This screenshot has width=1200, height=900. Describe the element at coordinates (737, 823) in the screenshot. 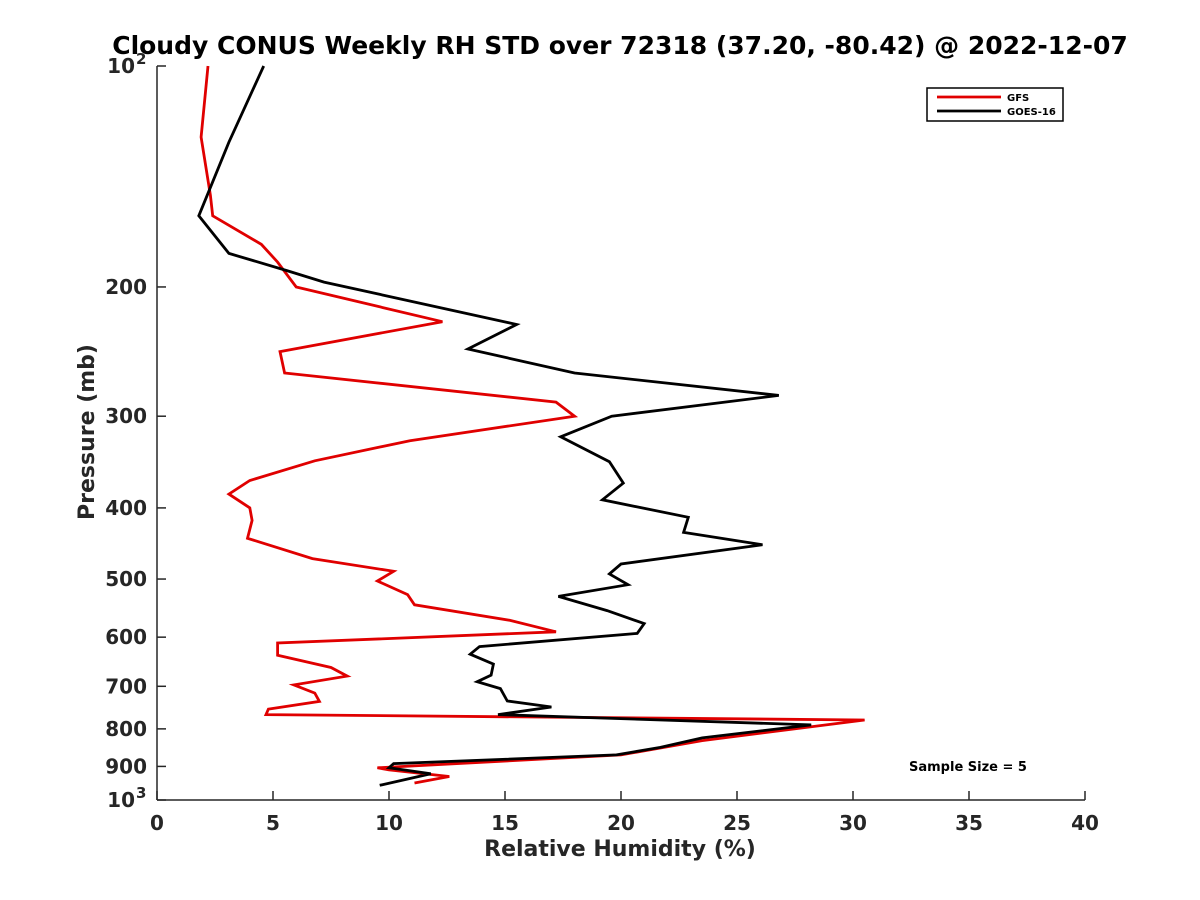

I see `x-tick-label: 25` at that location.